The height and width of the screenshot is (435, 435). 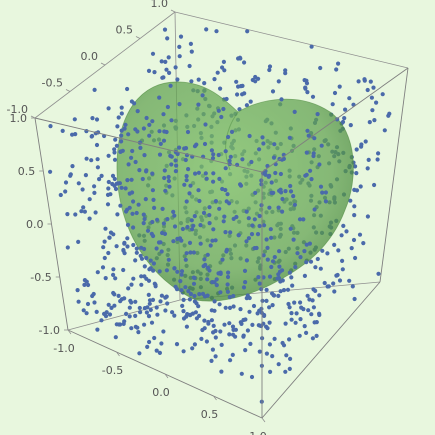 What do you see at coordinates (263, 420) in the screenshot?
I see `tick-mark` at bounding box center [263, 420].